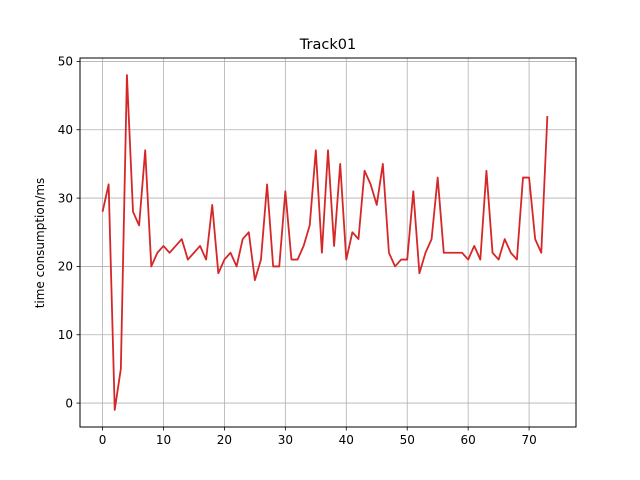 Image resolution: width=640 pixels, height=480 pixels. I want to click on x-axis-ticks: 0 10 20 30 40 50 60 70, so click(318, 437).